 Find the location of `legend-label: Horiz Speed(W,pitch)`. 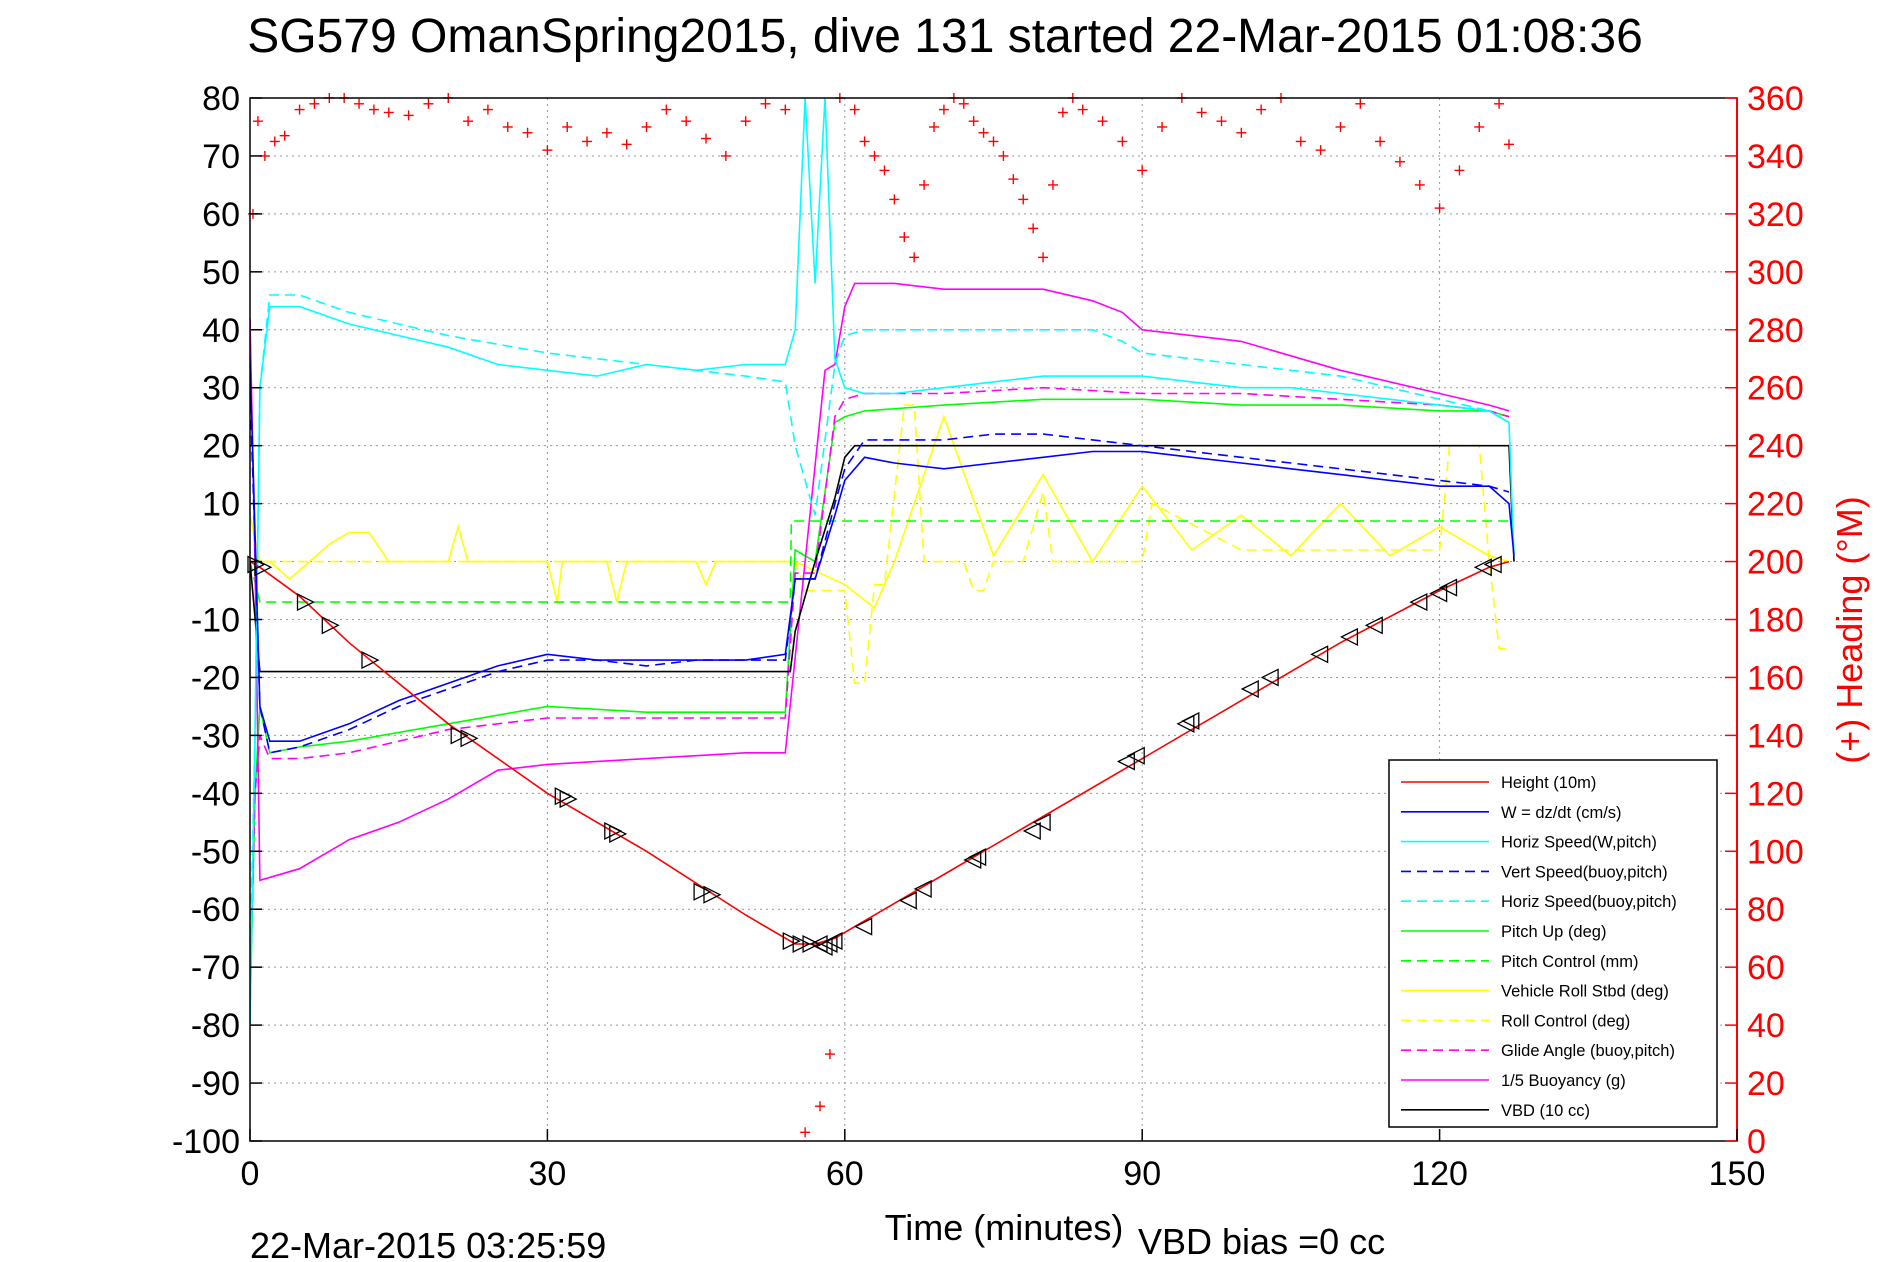

legend-label: Horiz Speed(W,pitch) is located at coordinates (1579, 843).